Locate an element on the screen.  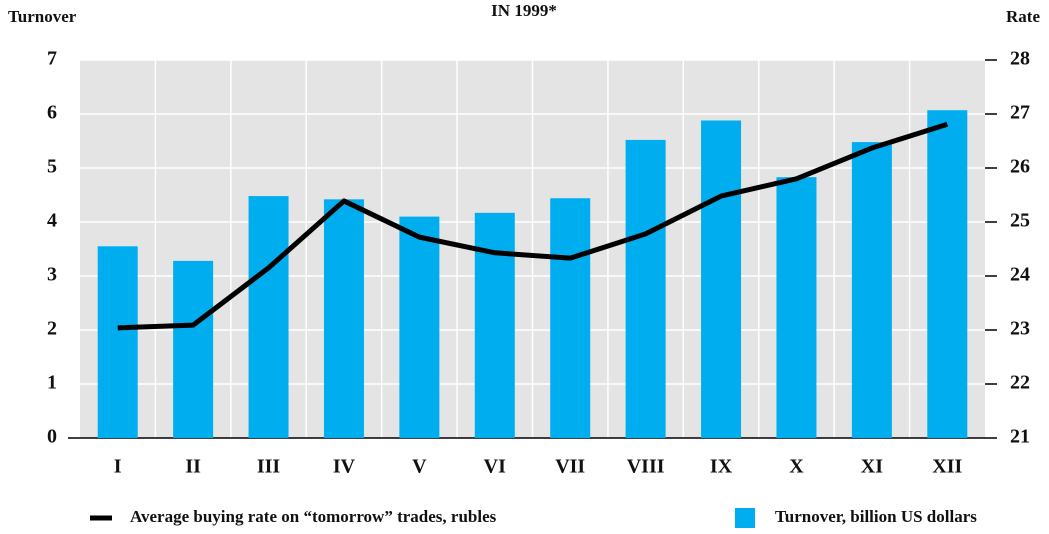
legend-swatch is located at coordinates (745, 518).